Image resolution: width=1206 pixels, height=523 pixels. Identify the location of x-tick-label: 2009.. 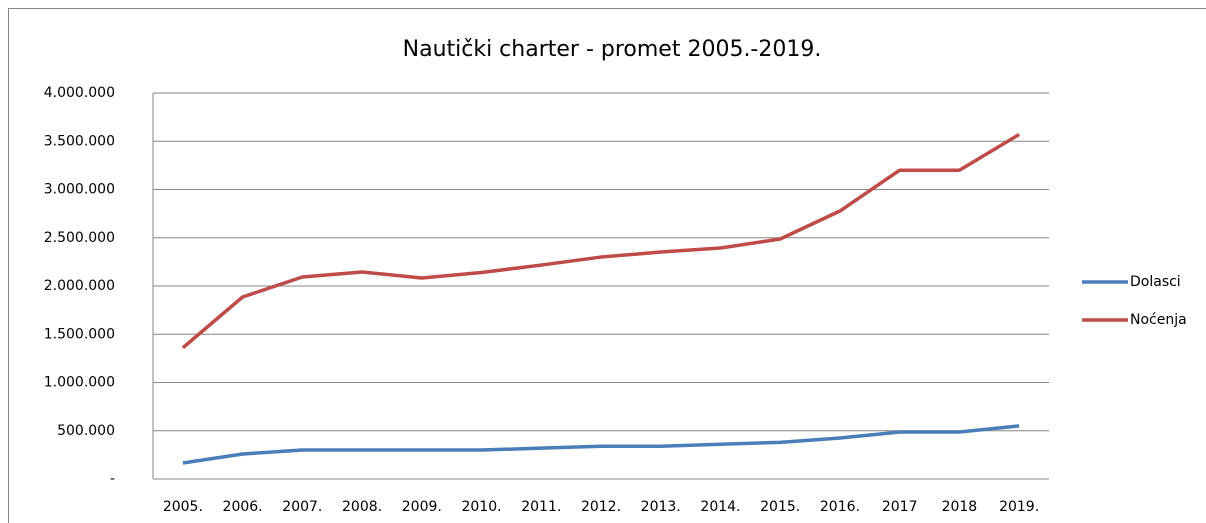
(422, 507).